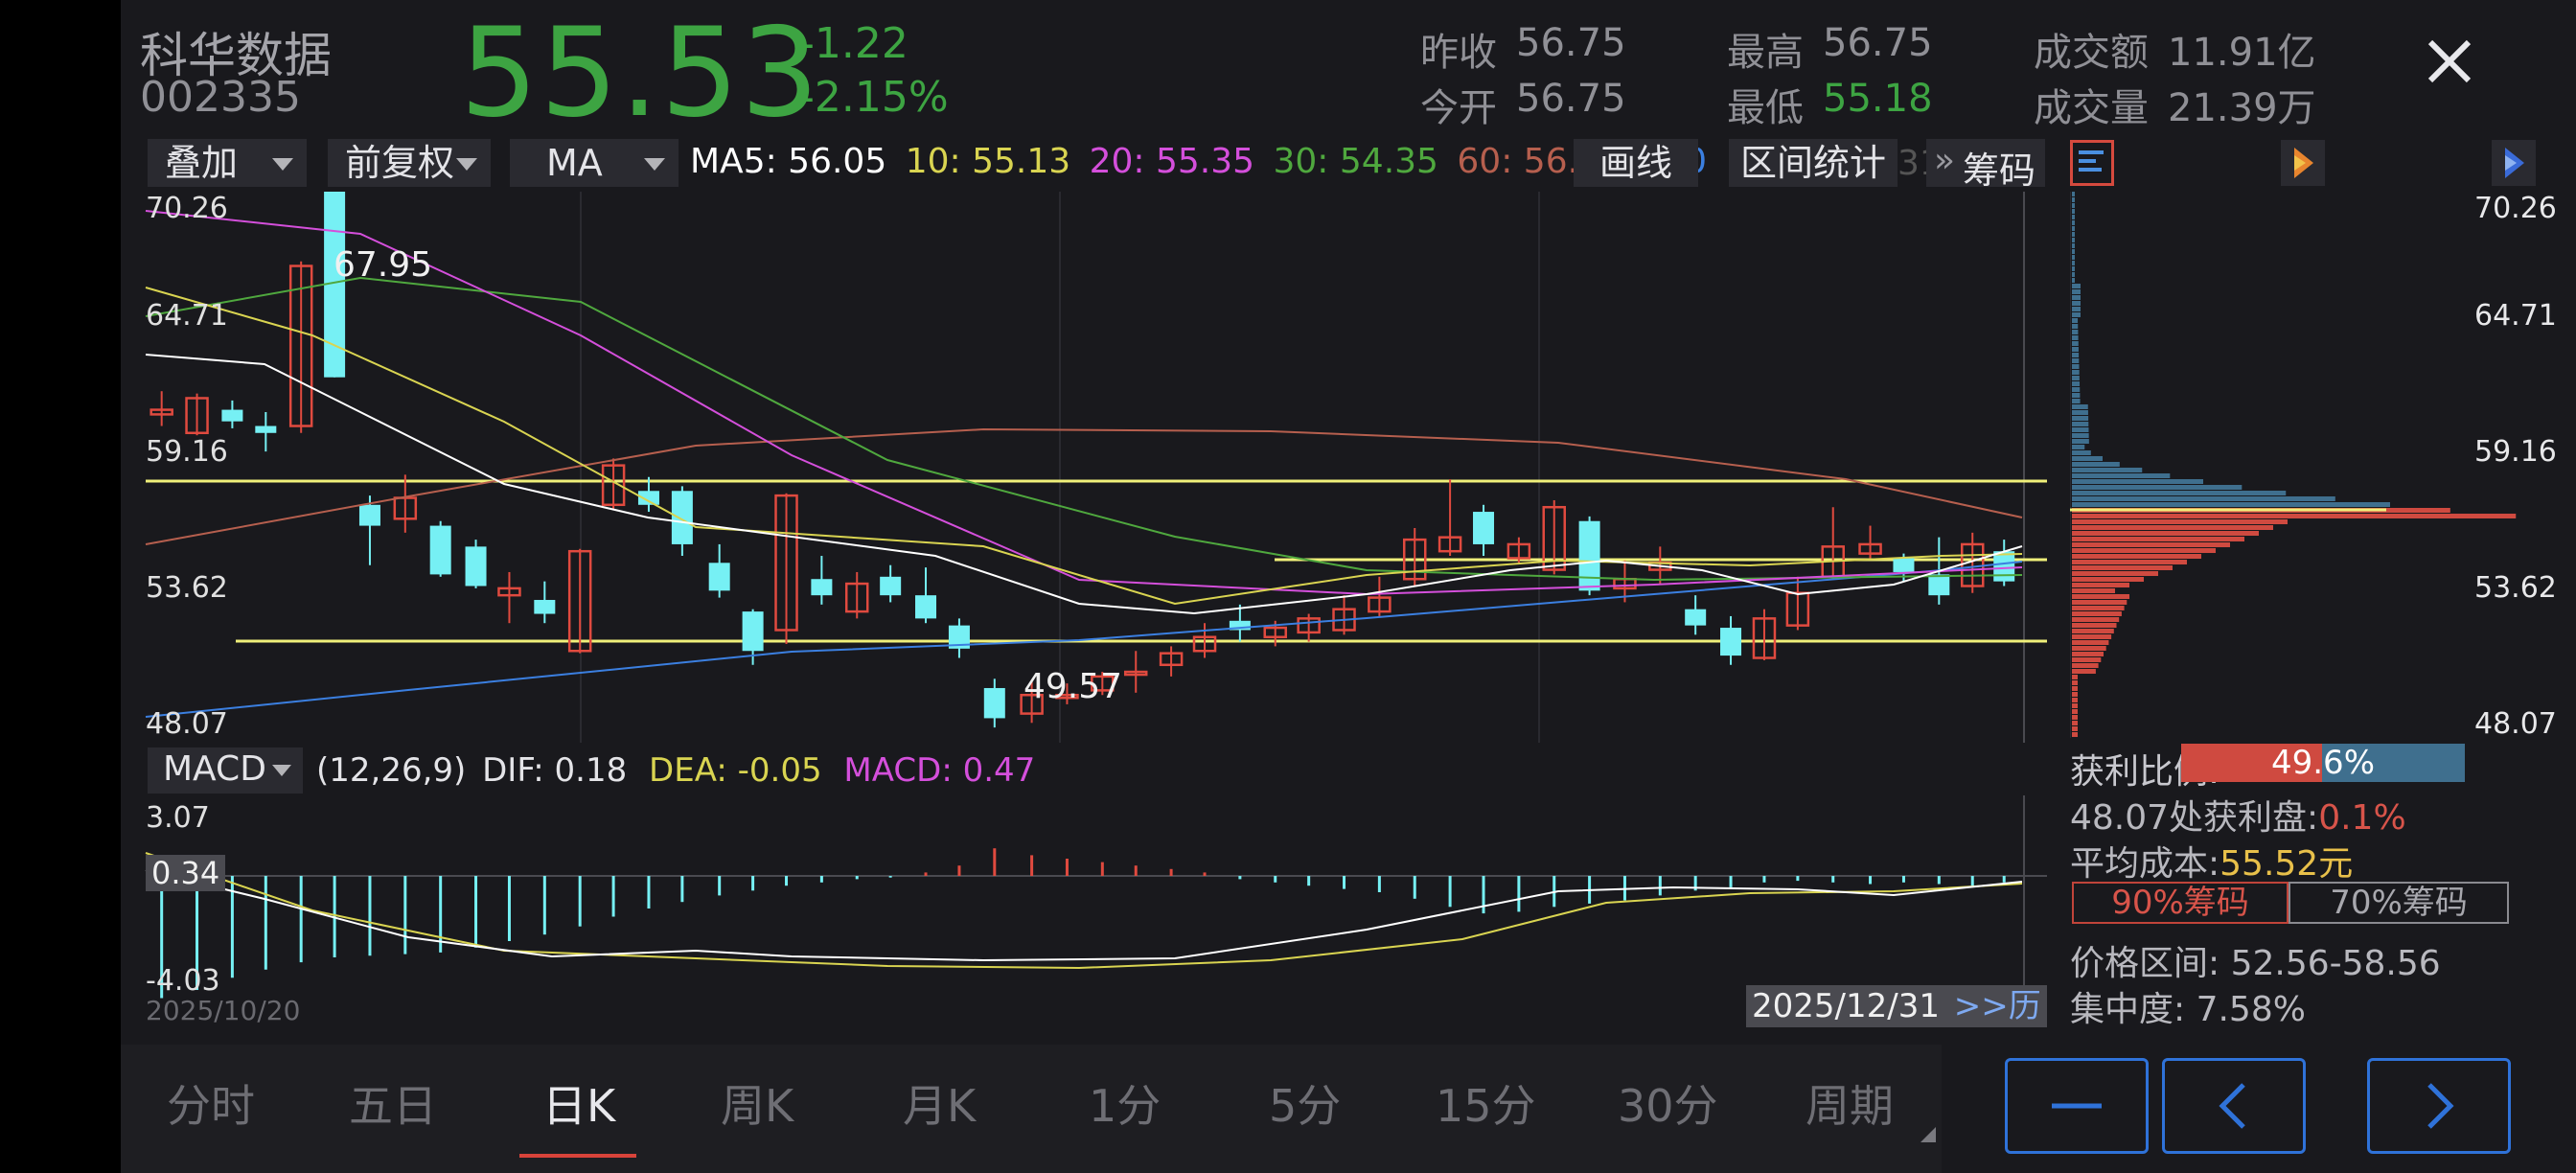  I want to click on macd-dropdown-label: MACD, so click(214, 769).